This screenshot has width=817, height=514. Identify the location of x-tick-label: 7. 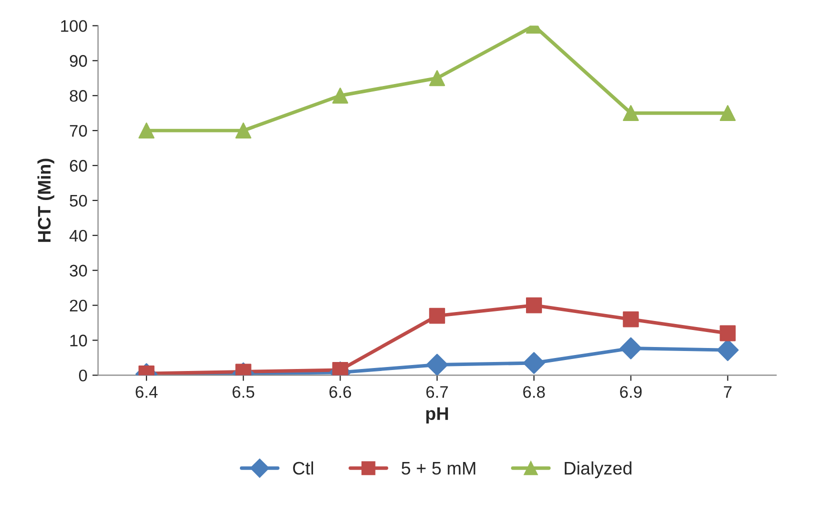
(728, 392).